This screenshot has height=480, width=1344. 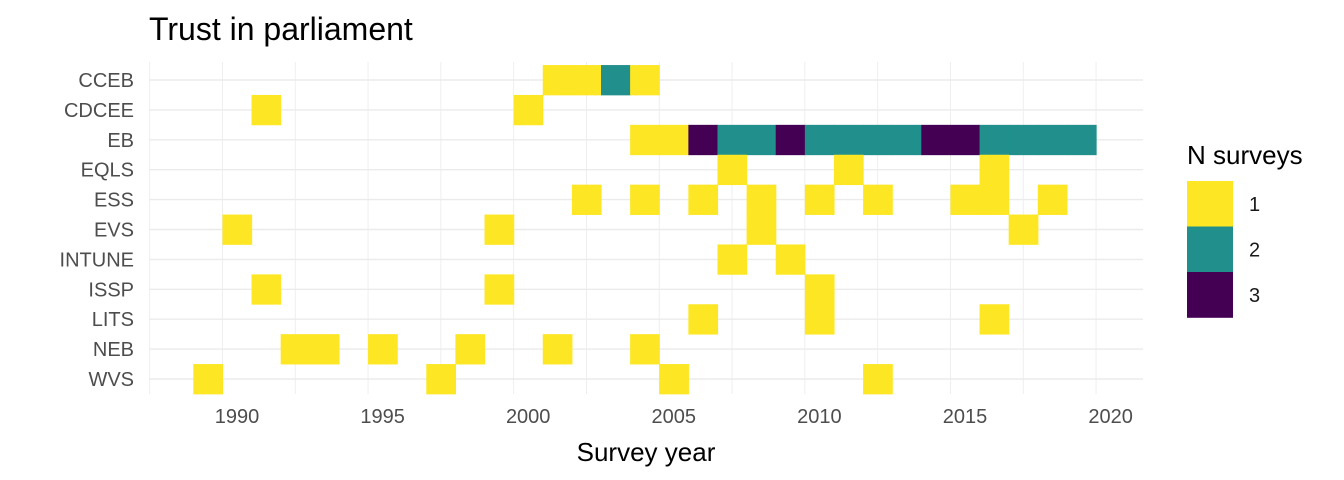 What do you see at coordinates (994, 140) in the screenshot?
I see `heatmap-cell-eb-2016` at bounding box center [994, 140].